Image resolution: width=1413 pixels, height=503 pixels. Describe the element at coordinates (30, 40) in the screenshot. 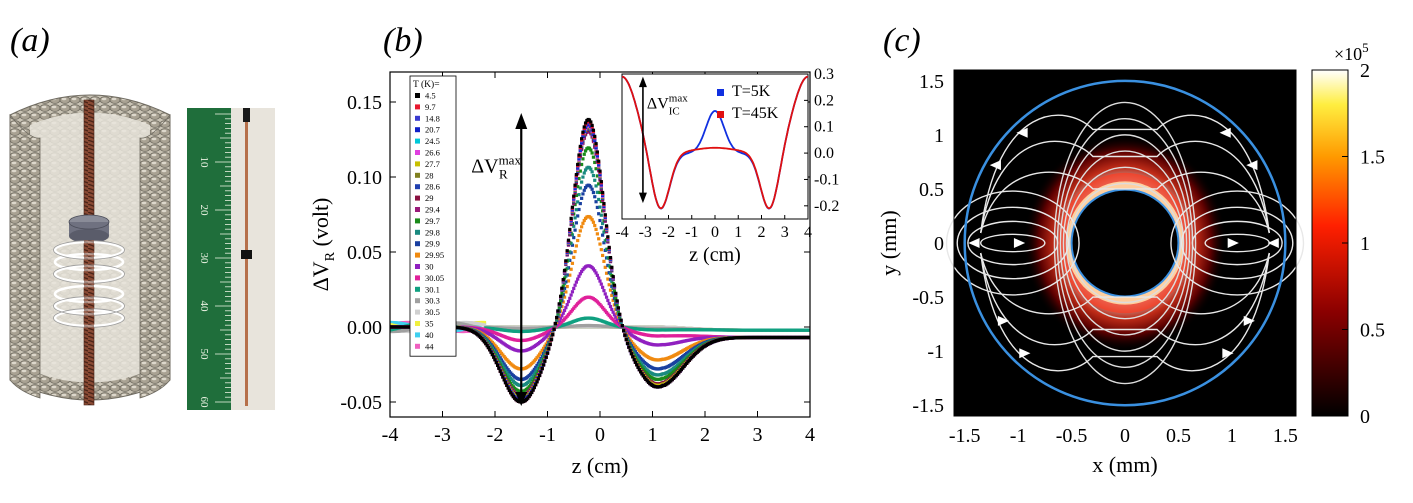

I see `panel-label-a: (a)` at that location.